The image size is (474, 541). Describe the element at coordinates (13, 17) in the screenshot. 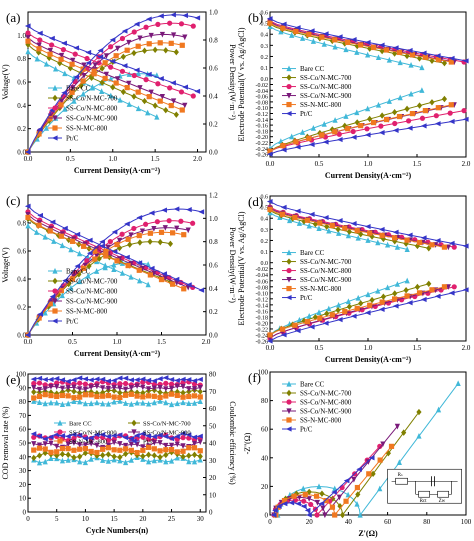

I see `panel-label: (a)` at that location.